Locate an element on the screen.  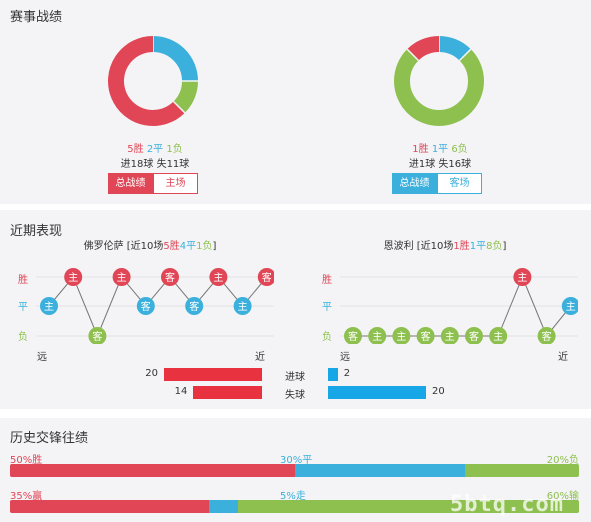
away-conceded-bar is located at coordinates (377, 392).